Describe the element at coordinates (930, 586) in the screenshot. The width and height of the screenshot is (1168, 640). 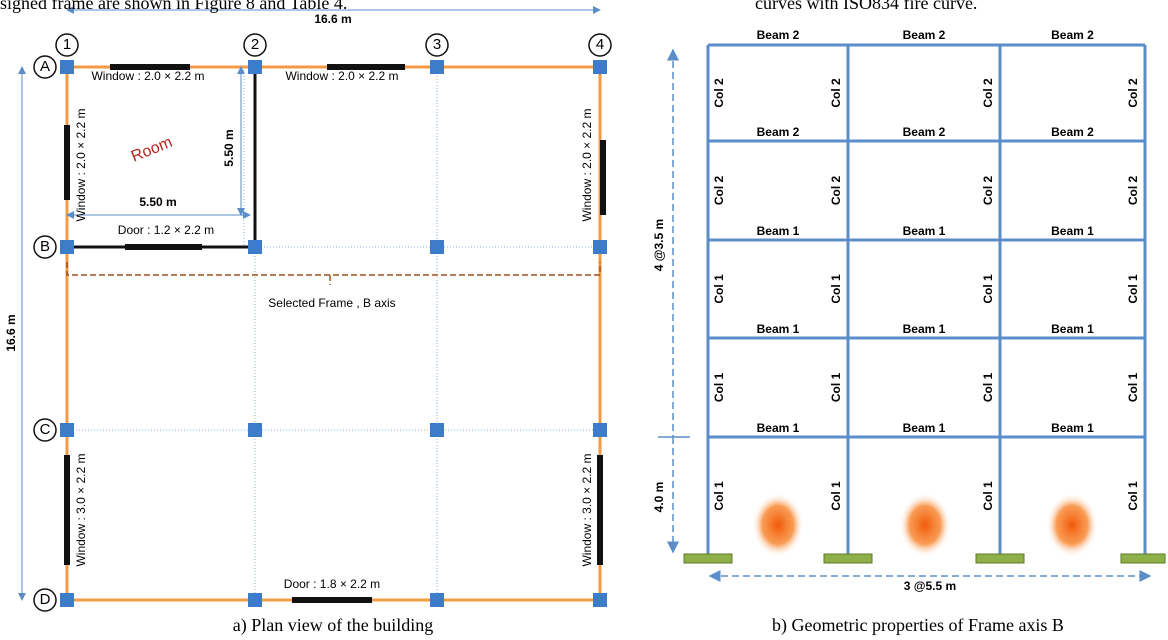
I see `span-label: 3 @5.5 m` at that location.